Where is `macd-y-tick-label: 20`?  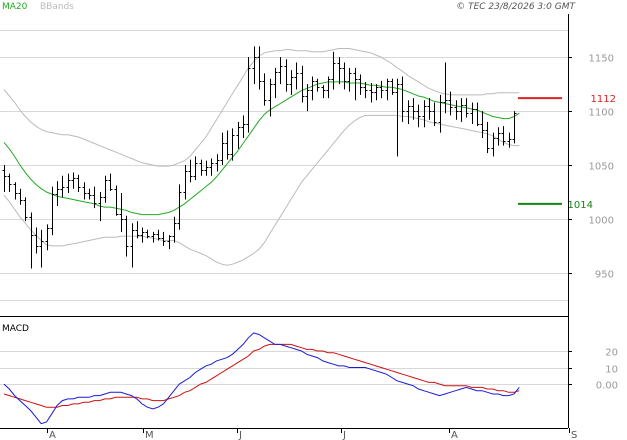
macd-y-tick-label: 20 is located at coordinates (611, 353).